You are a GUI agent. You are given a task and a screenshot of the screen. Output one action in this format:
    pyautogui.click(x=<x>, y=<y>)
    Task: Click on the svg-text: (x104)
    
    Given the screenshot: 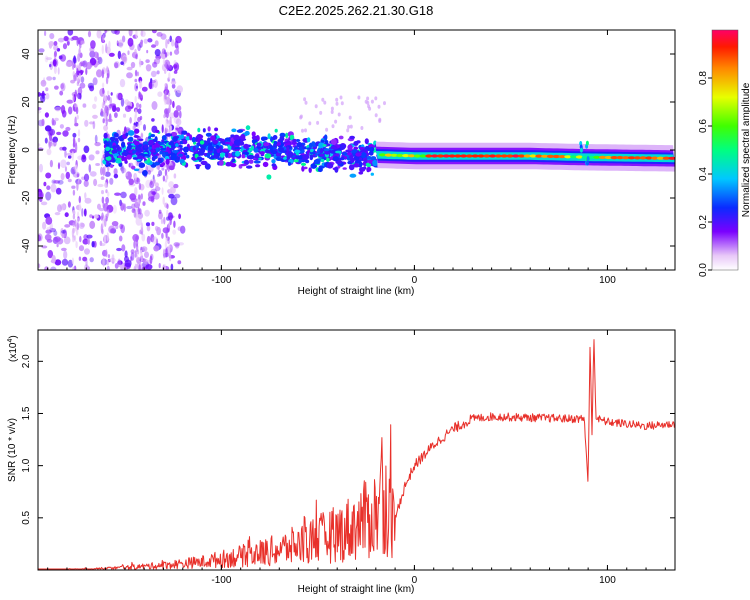 What is the action you would take?
    pyautogui.click(x=13, y=348)
    